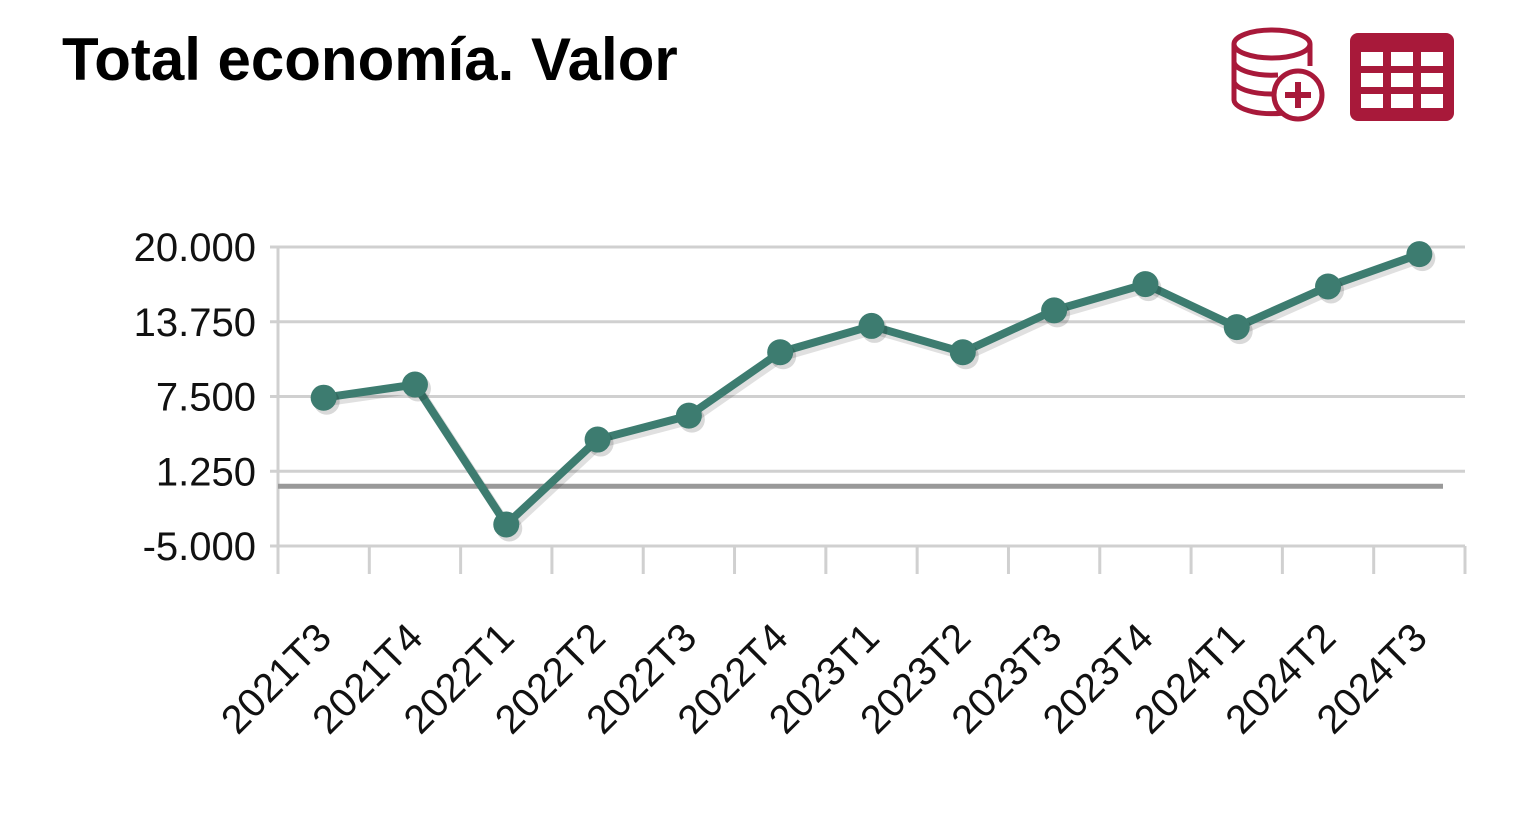 This screenshot has height=822, width=1526. Describe the element at coordinates (1272, 44) in the screenshot. I see `database-icon` at that location.